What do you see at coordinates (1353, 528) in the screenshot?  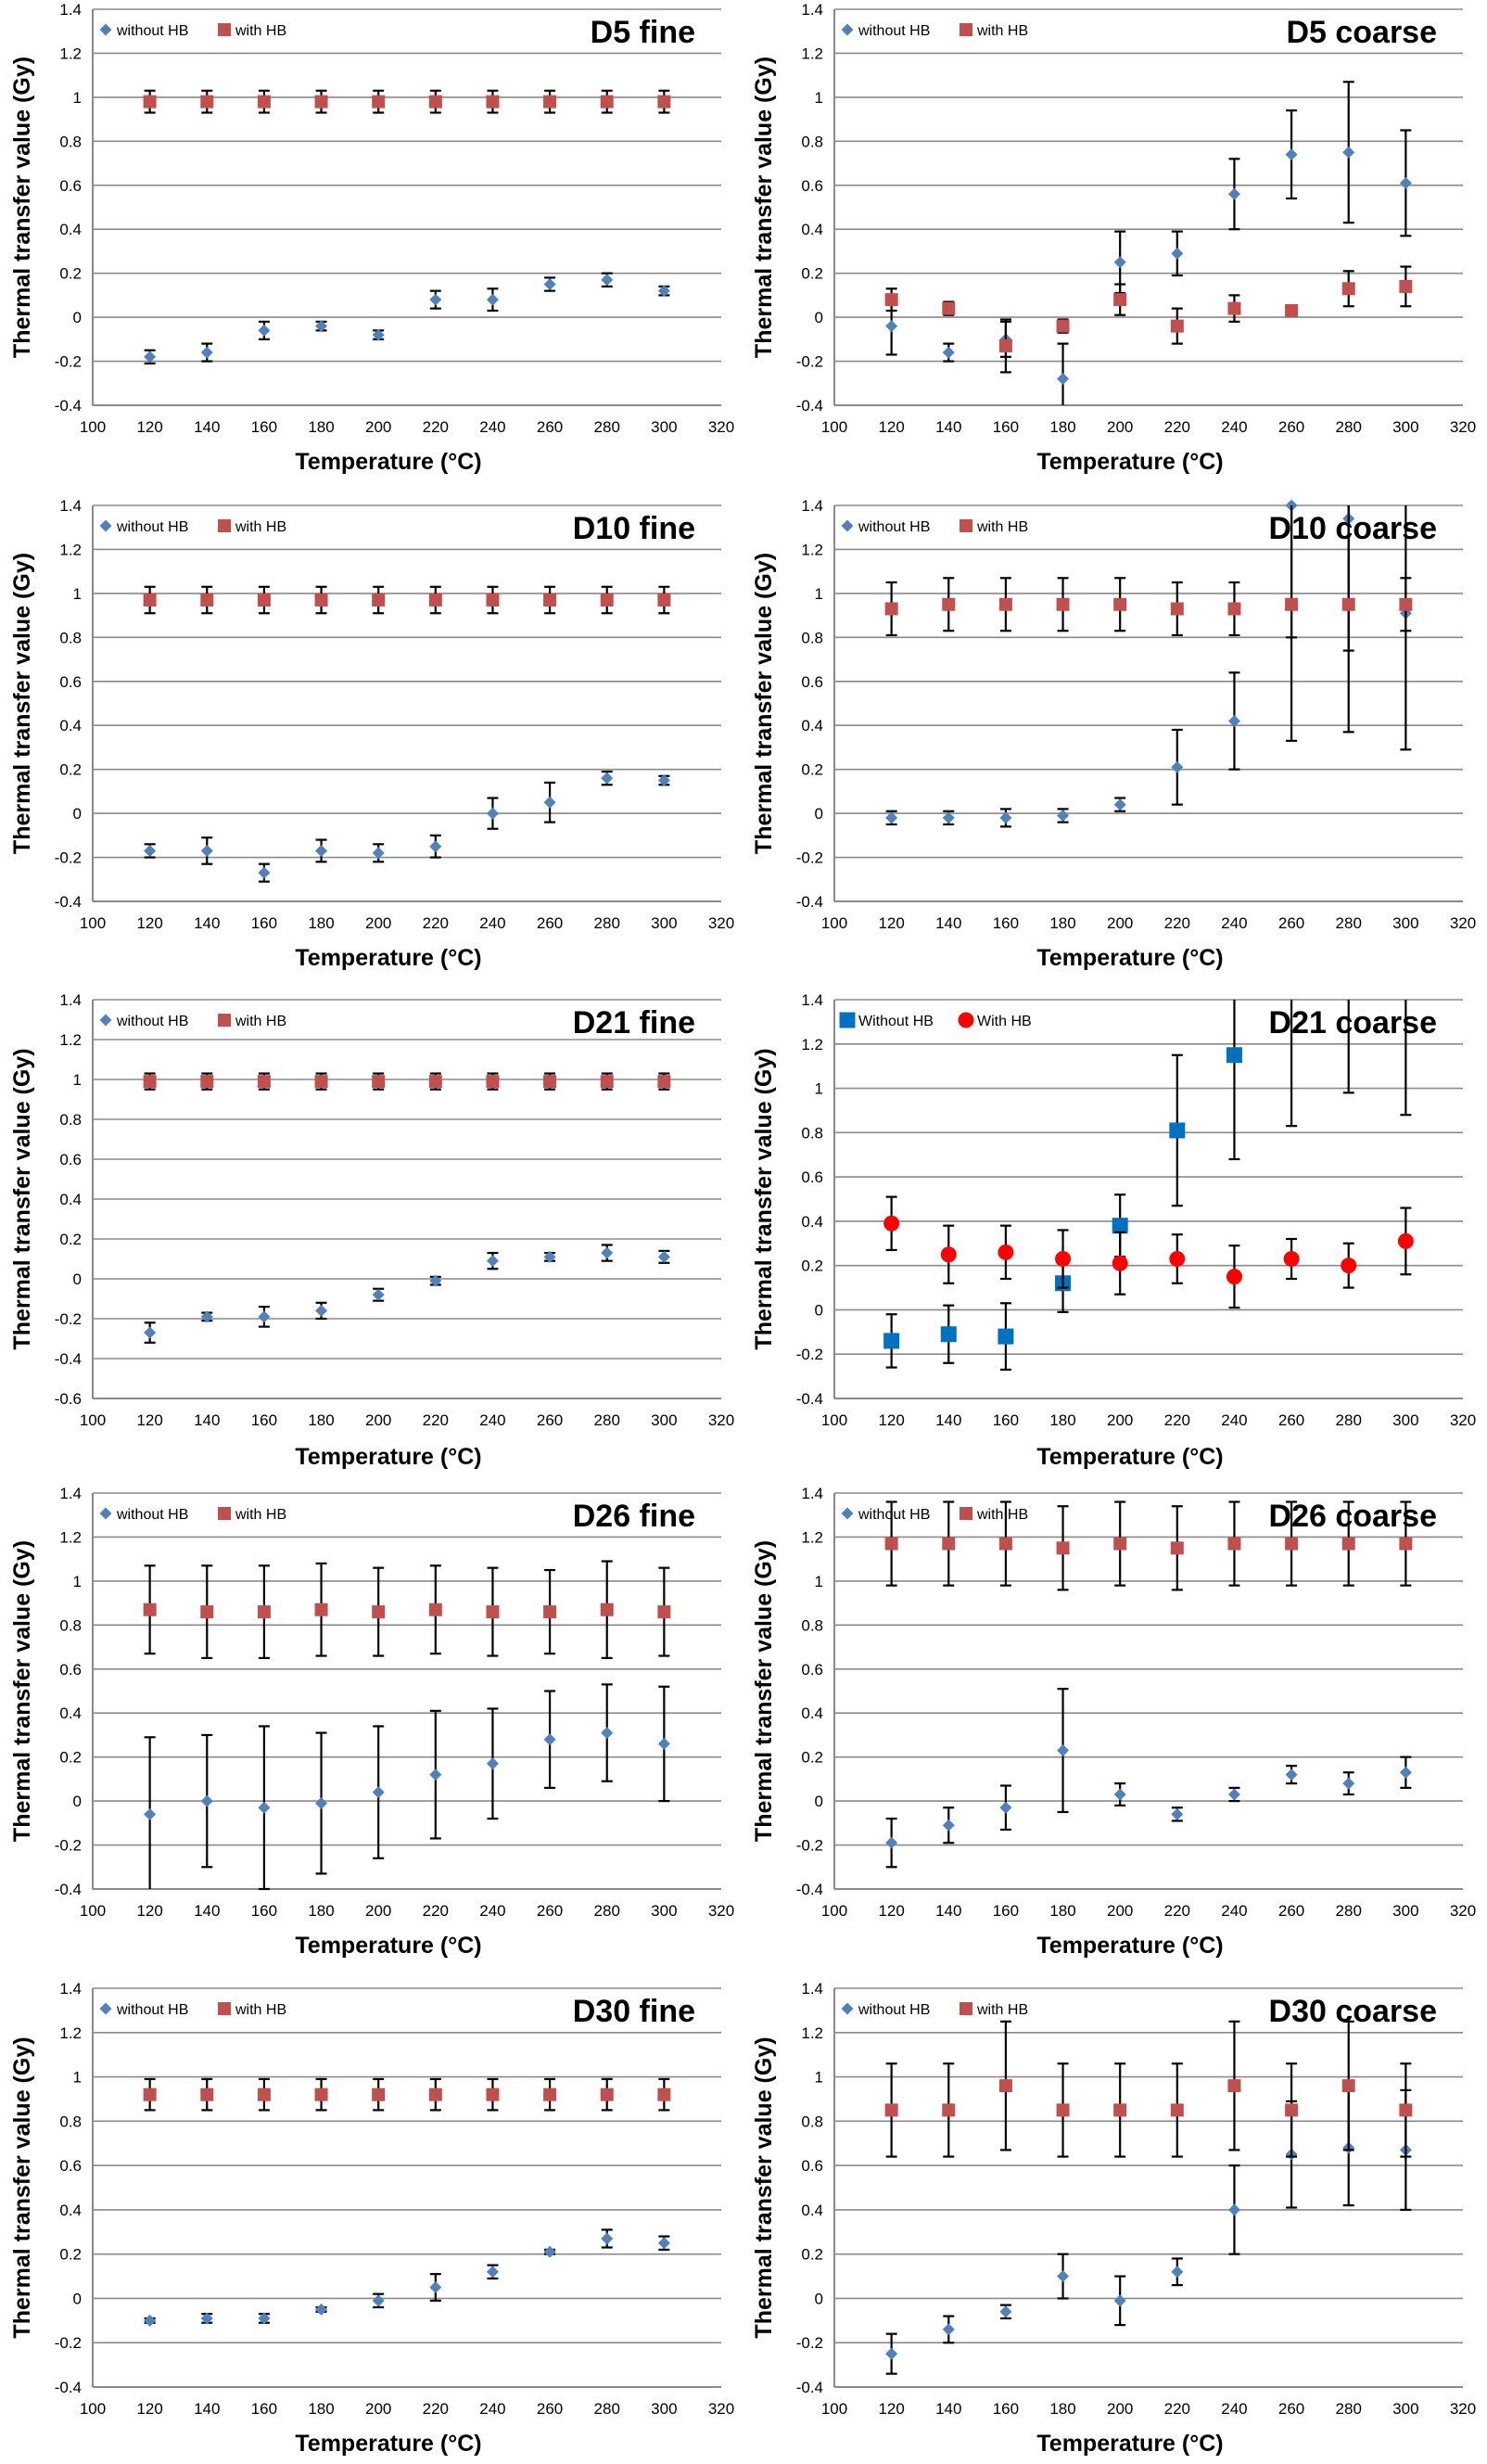 I see `chart-title: D10 coarse` at bounding box center [1353, 528].